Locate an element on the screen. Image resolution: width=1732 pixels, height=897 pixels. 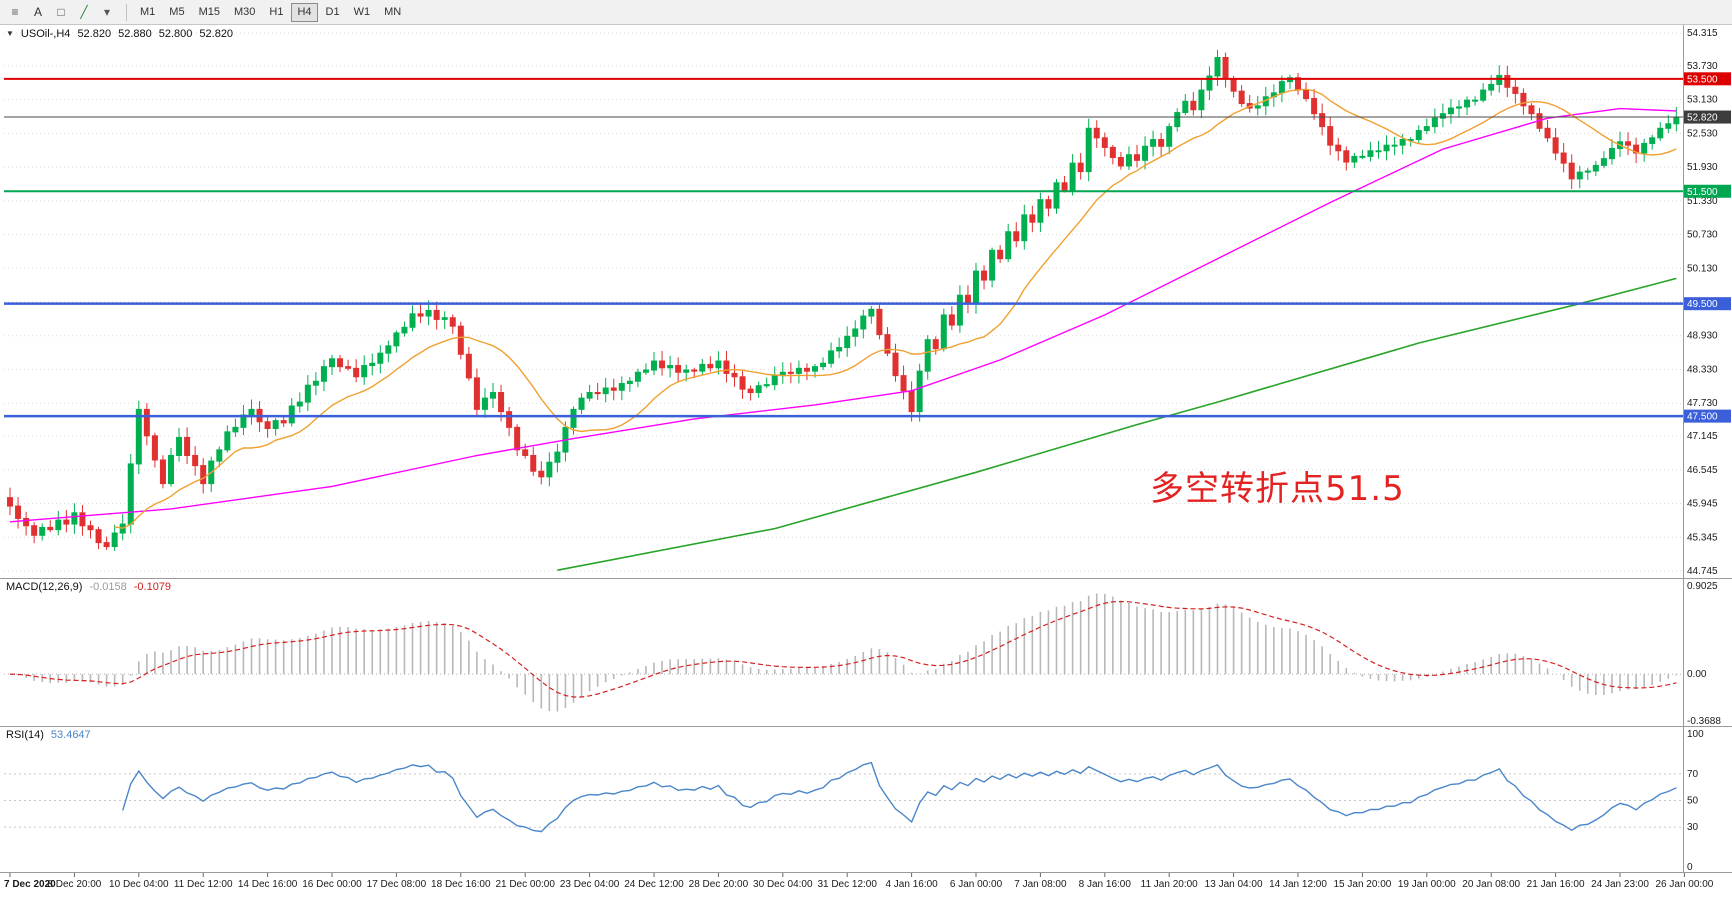
svg-text: 50 is located at coordinates (1693, 801).